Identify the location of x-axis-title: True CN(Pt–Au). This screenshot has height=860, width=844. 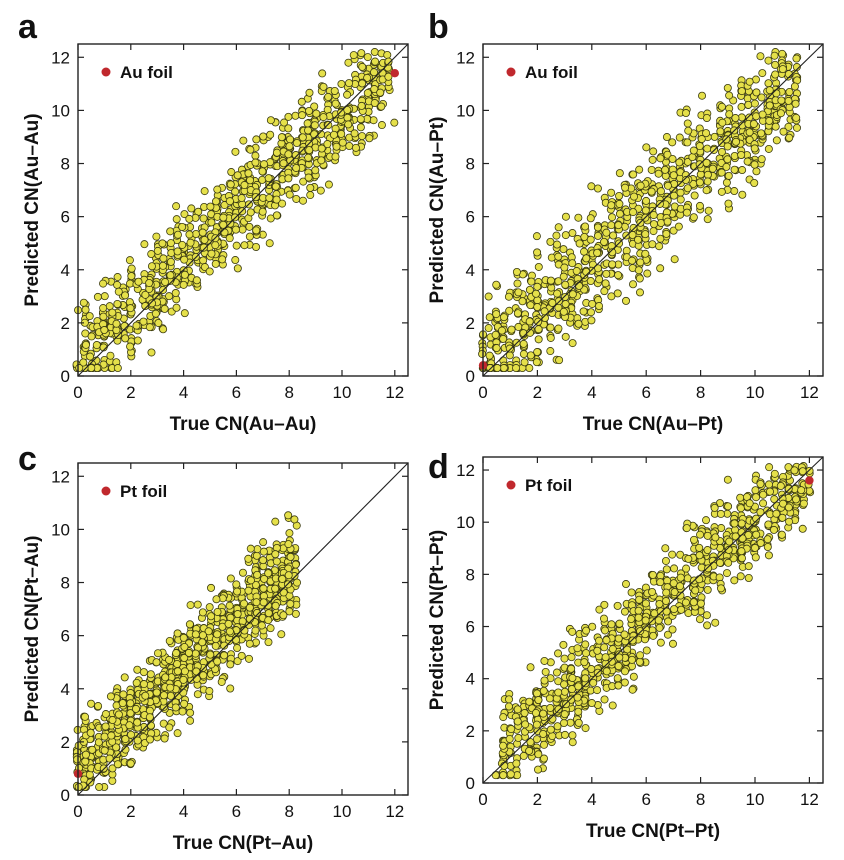
(243, 843).